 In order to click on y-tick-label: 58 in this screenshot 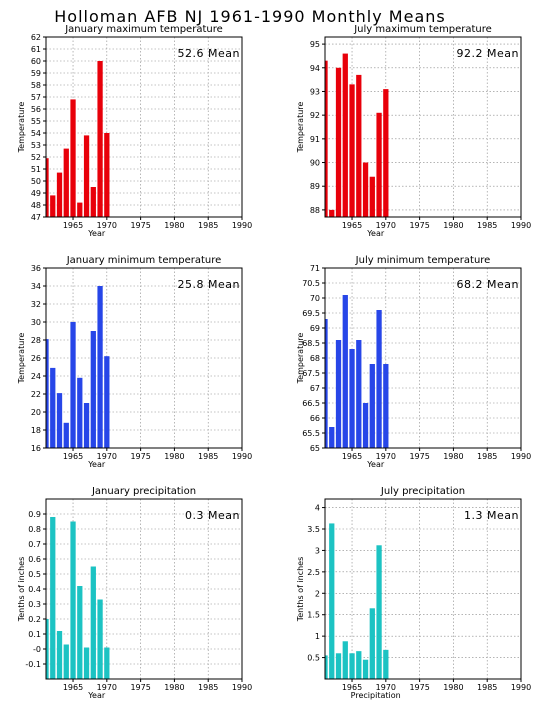, I will do `click(36, 85)`.